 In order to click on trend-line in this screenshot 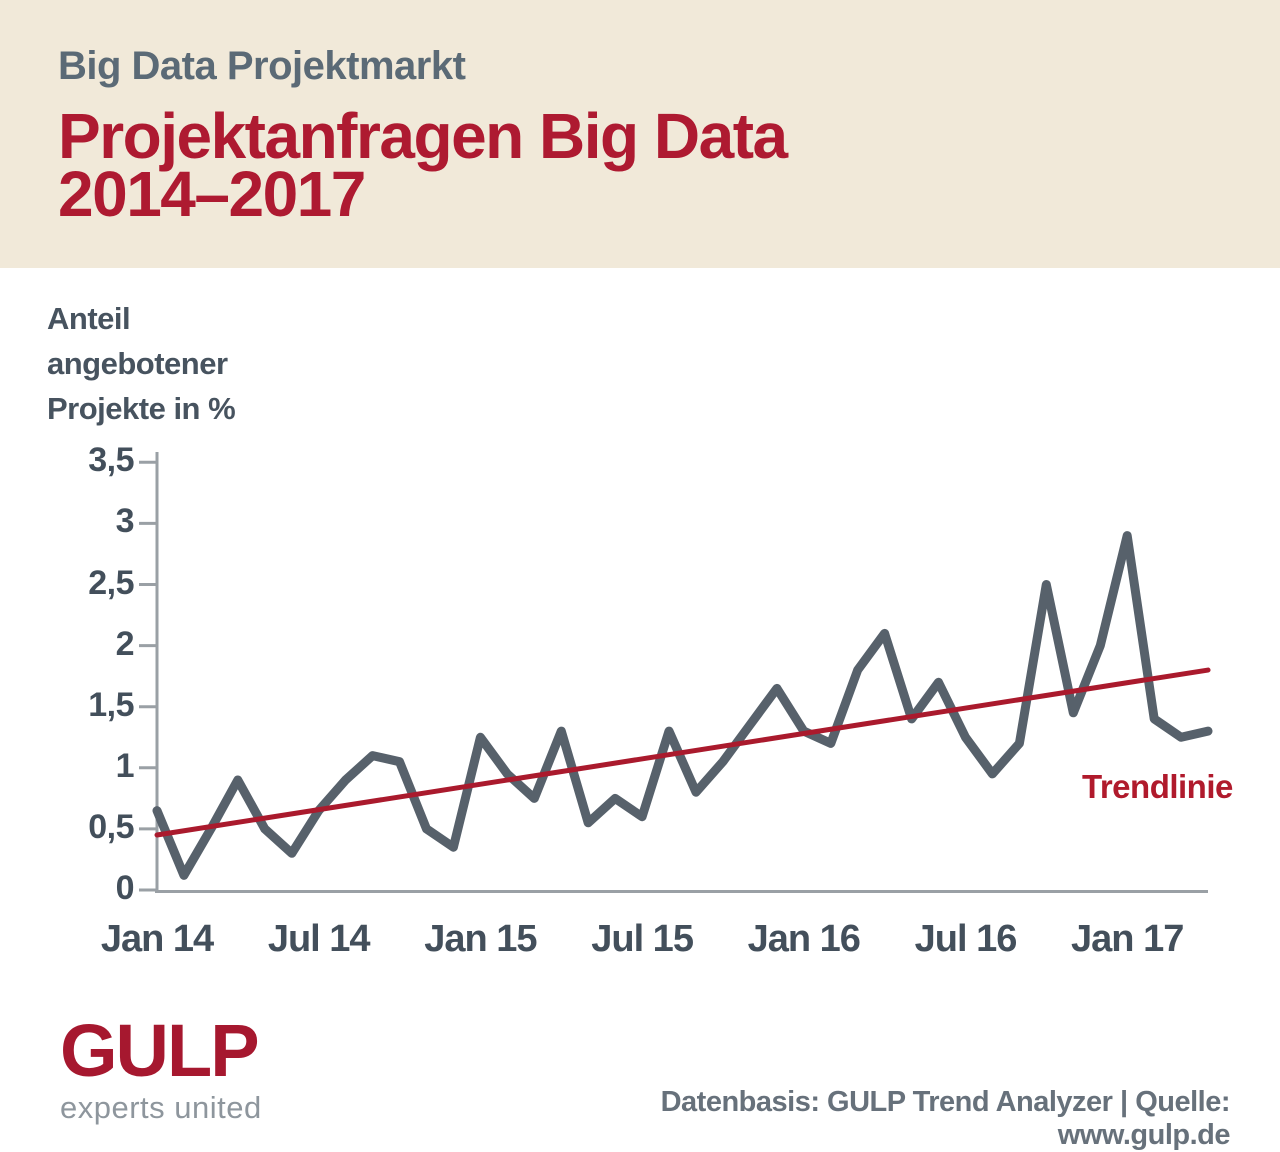, I will do `click(682, 752)`.